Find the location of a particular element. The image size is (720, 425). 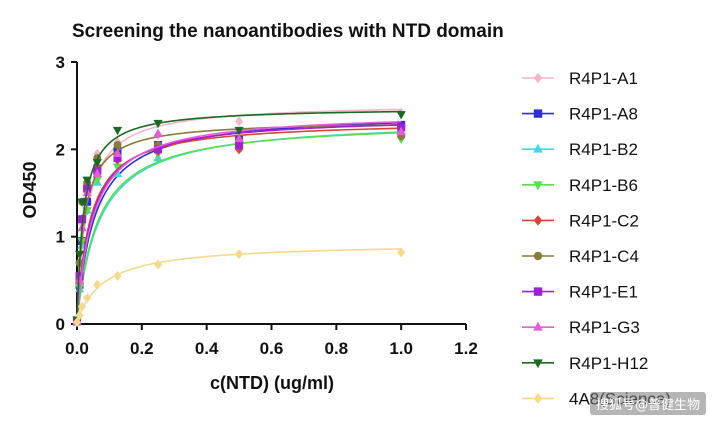

y-ticks: 0 1 2 3 is located at coordinates (66, 193).